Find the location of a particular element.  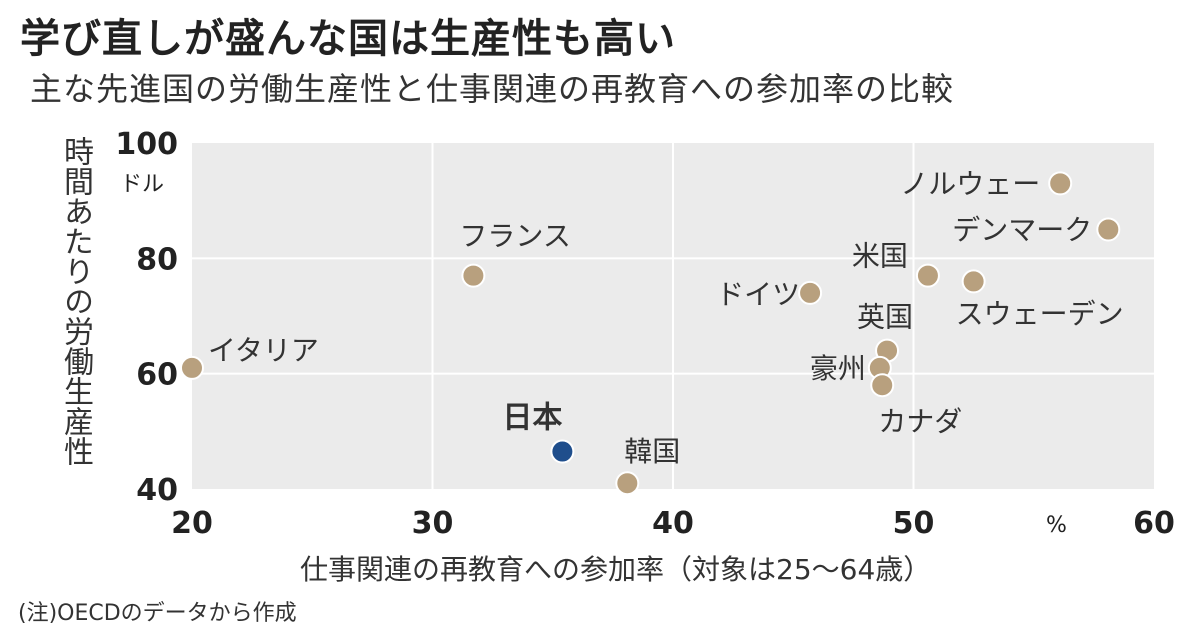

point-label: 日本 is located at coordinates (532, 418).